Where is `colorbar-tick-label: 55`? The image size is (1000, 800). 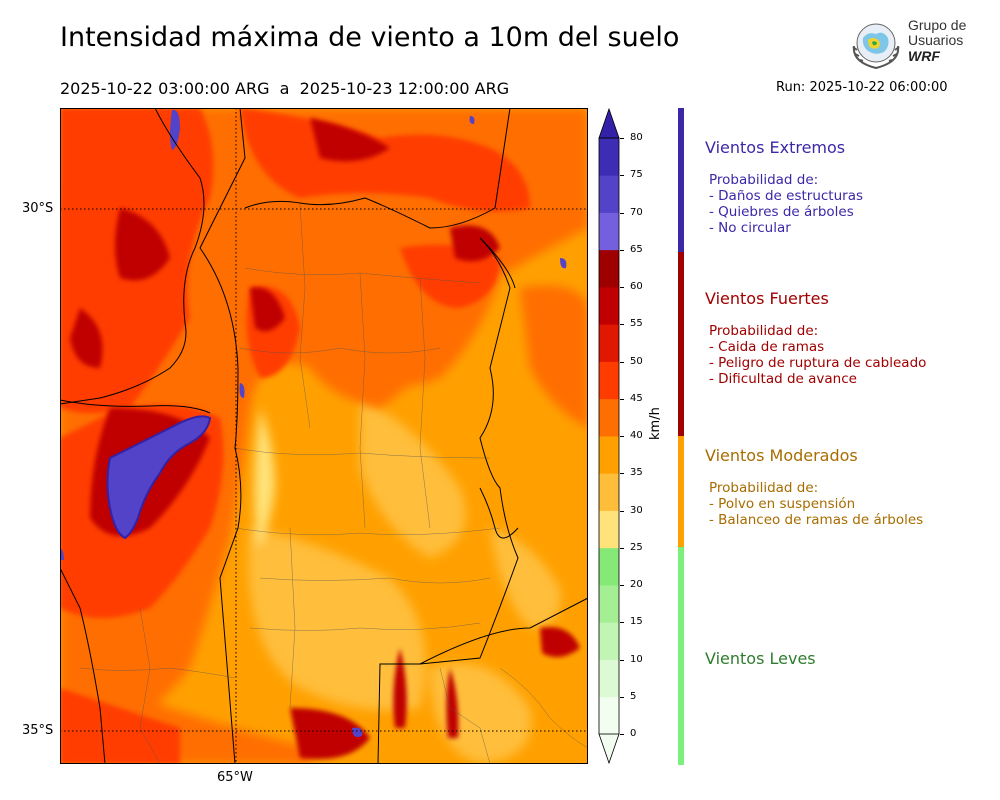
colorbar-tick-label: 55 is located at coordinates (636, 324).